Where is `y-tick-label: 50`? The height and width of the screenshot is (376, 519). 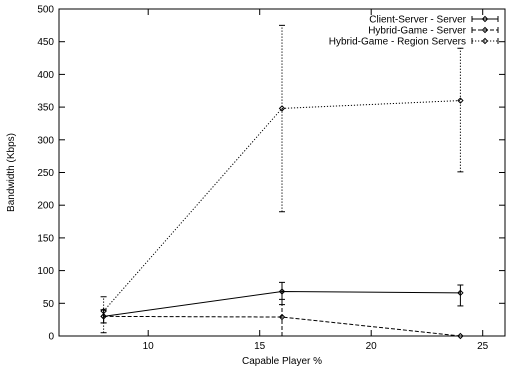 y-tick-label: 50 is located at coordinates (49, 304).